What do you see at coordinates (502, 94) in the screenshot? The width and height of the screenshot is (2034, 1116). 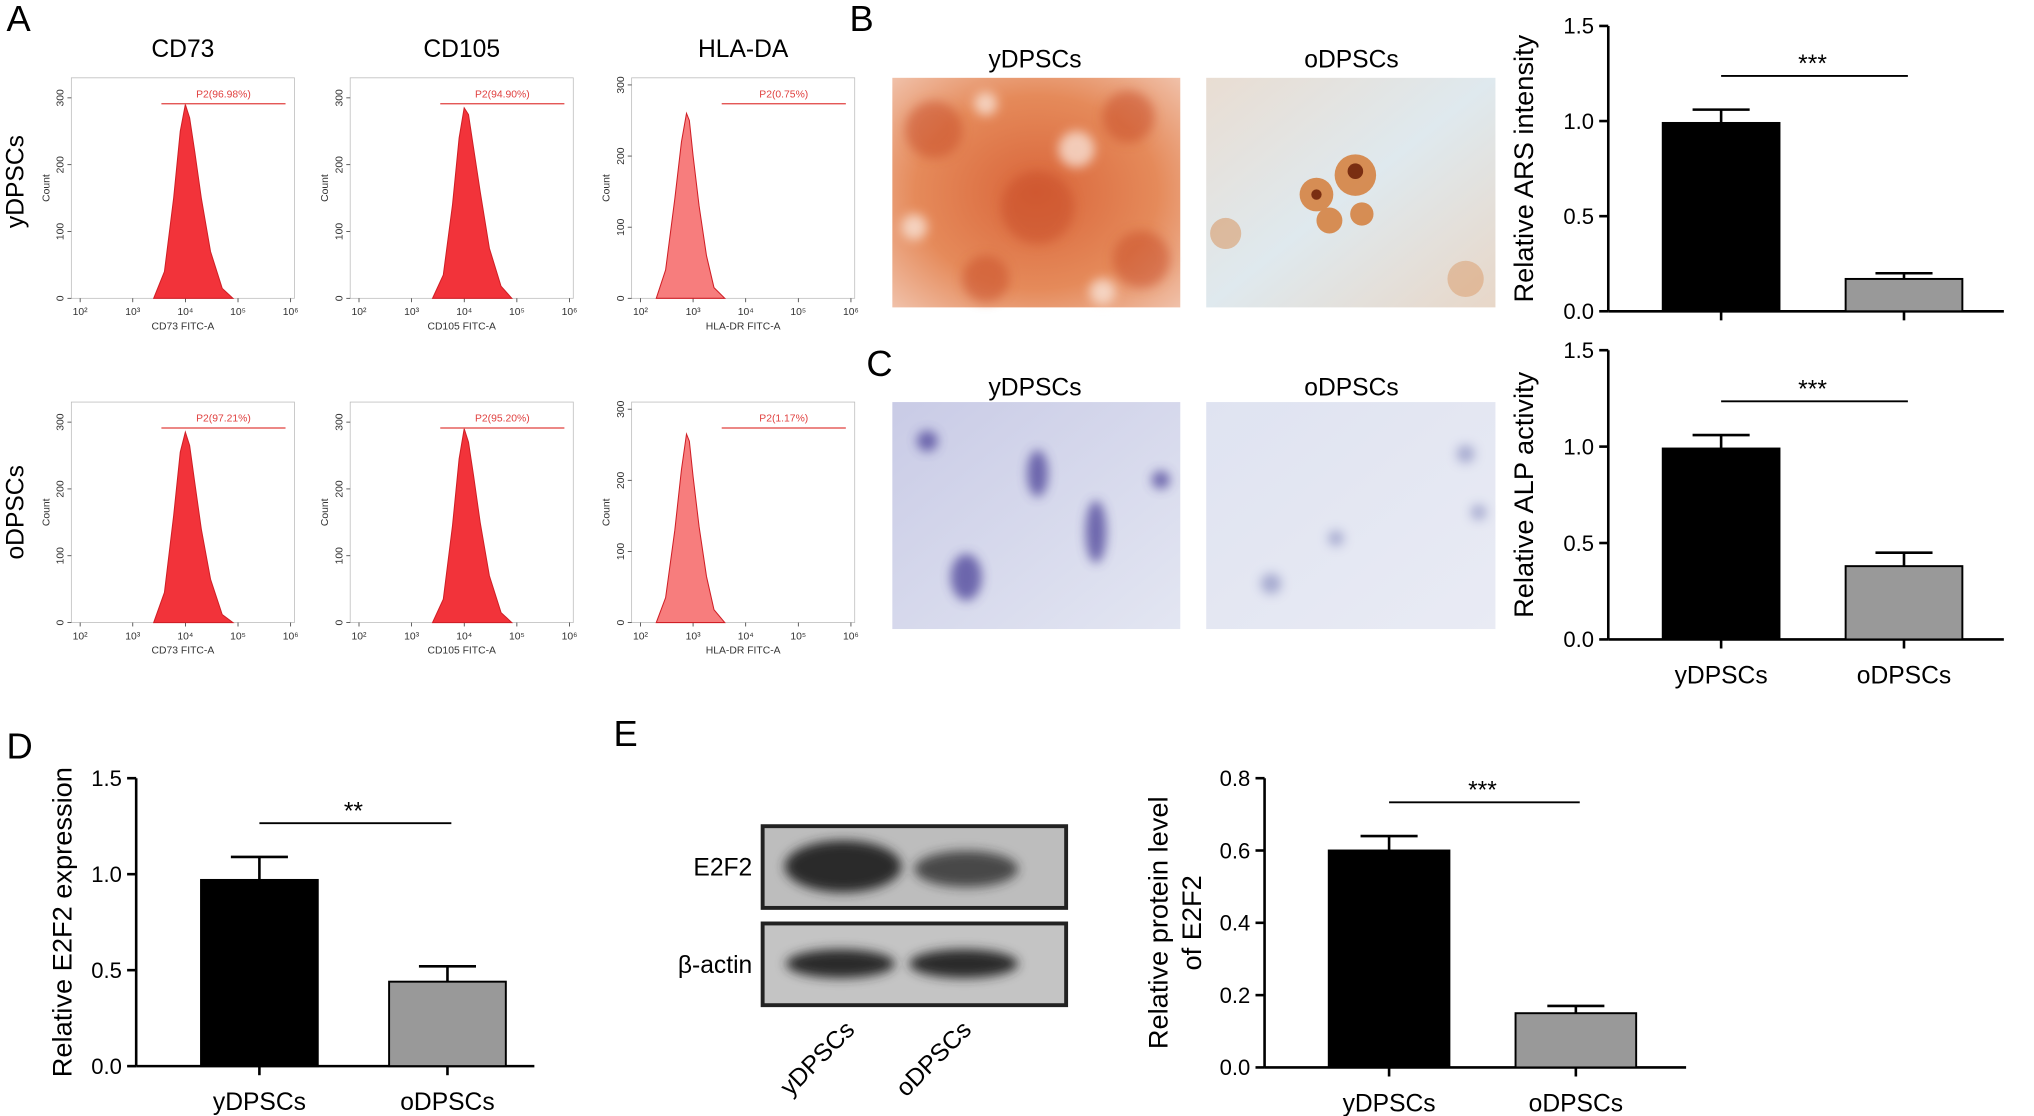 I see `gate-label: P2(94.90%)` at bounding box center [502, 94].